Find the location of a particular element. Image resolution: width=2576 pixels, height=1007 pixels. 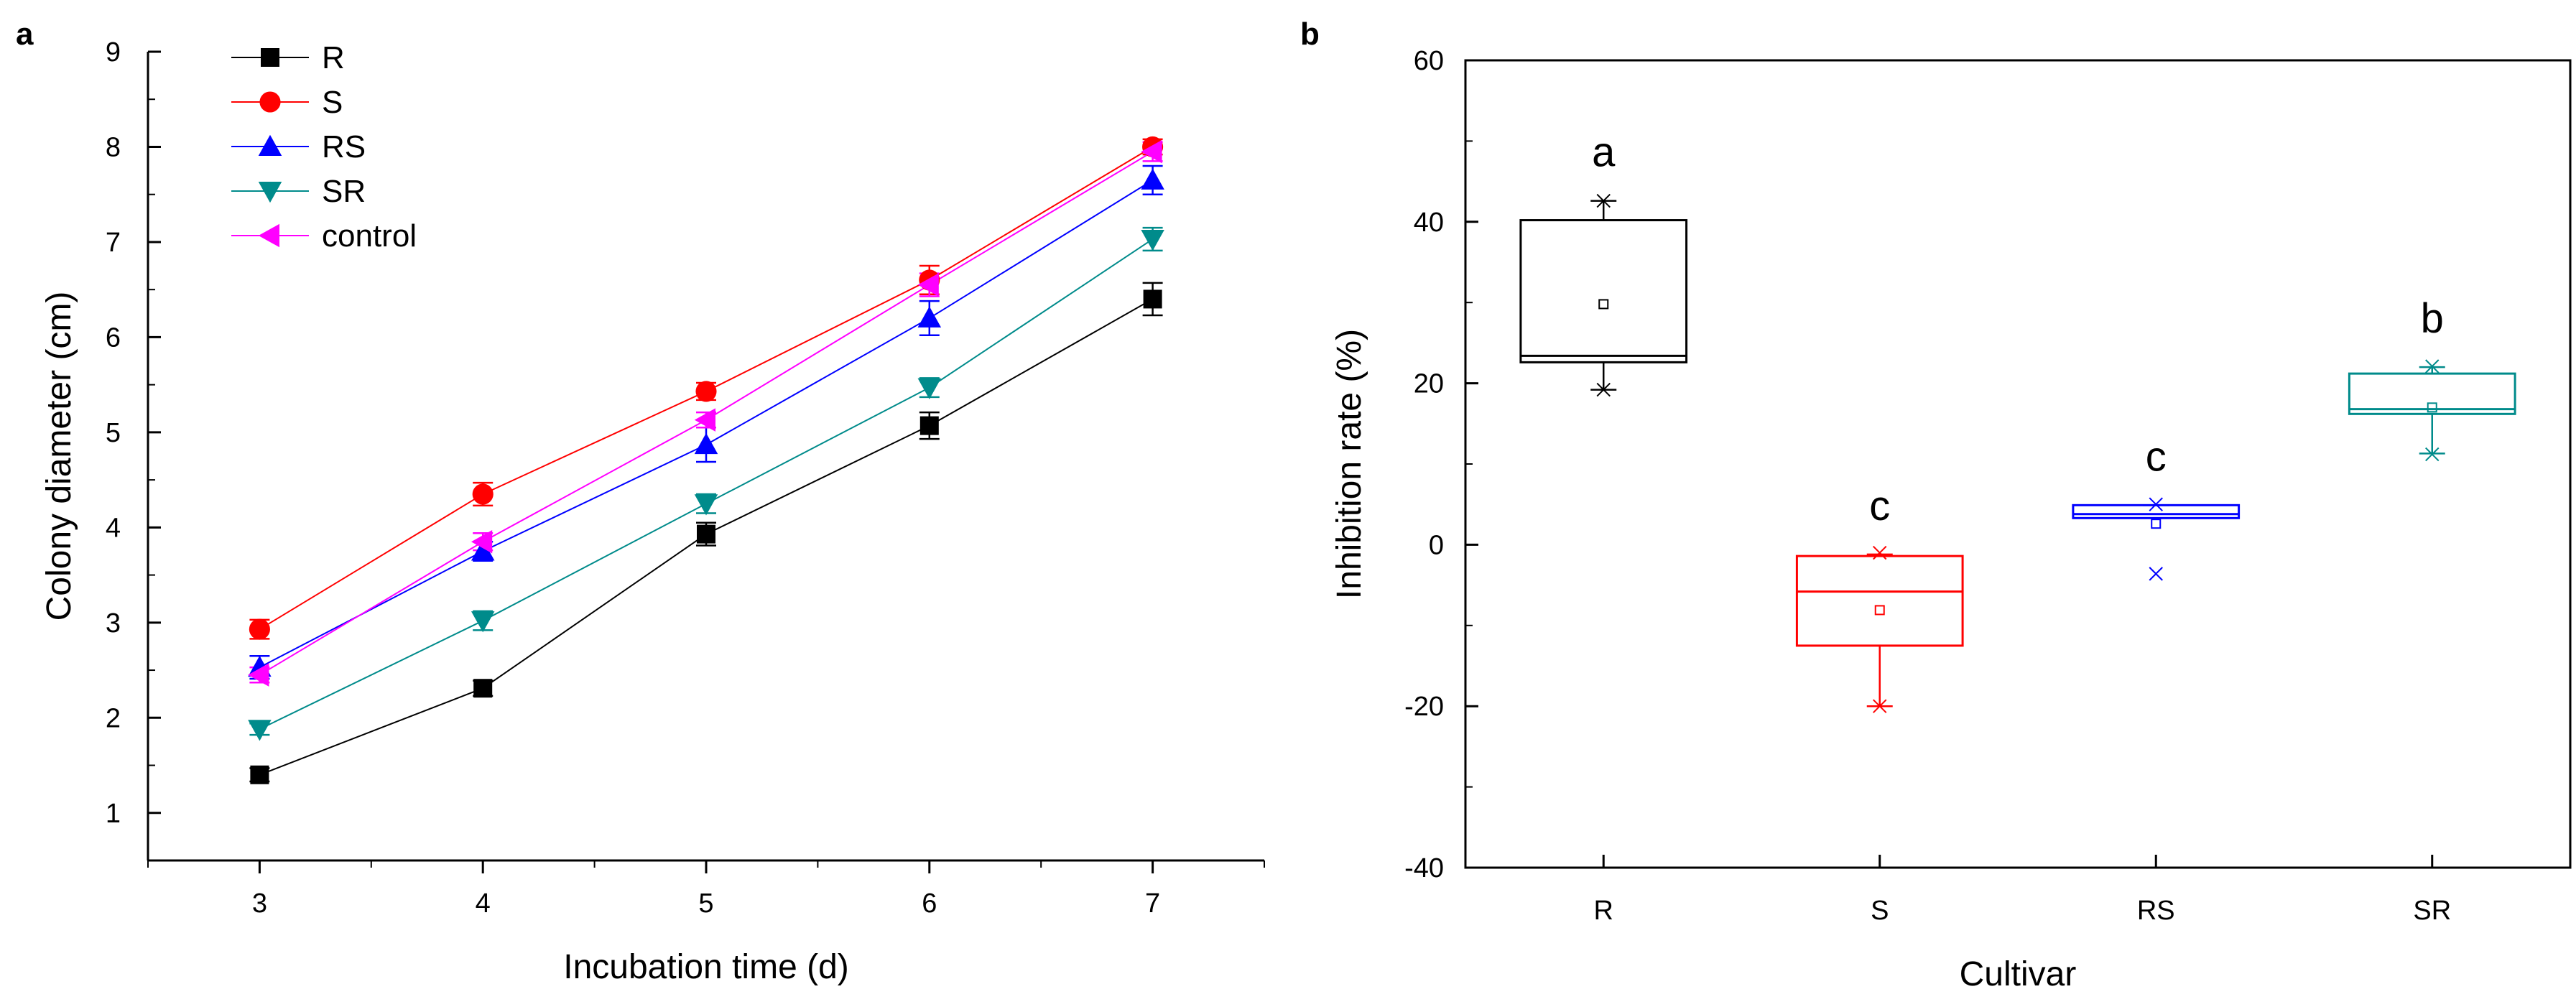

legend-label-SR: SR is located at coordinates (344, 191).